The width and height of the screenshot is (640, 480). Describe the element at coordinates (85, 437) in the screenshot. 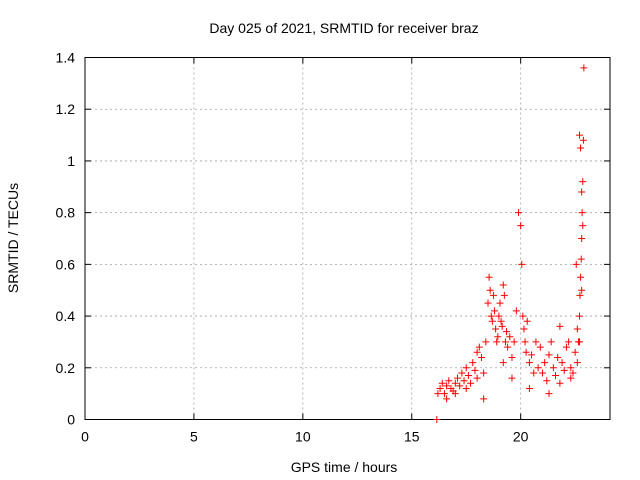

I see `x-tick-label: 0` at that location.